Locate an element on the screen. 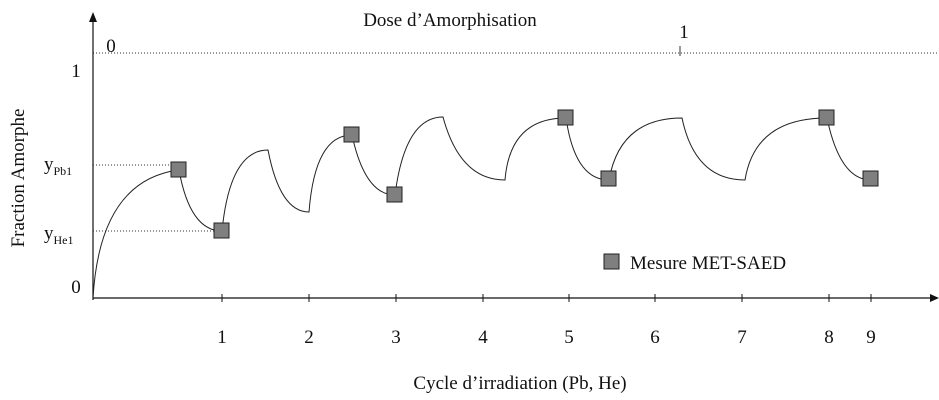 The width and height of the screenshot is (939, 400). x-tick-label: 9 is located at coordinates (871, 337).